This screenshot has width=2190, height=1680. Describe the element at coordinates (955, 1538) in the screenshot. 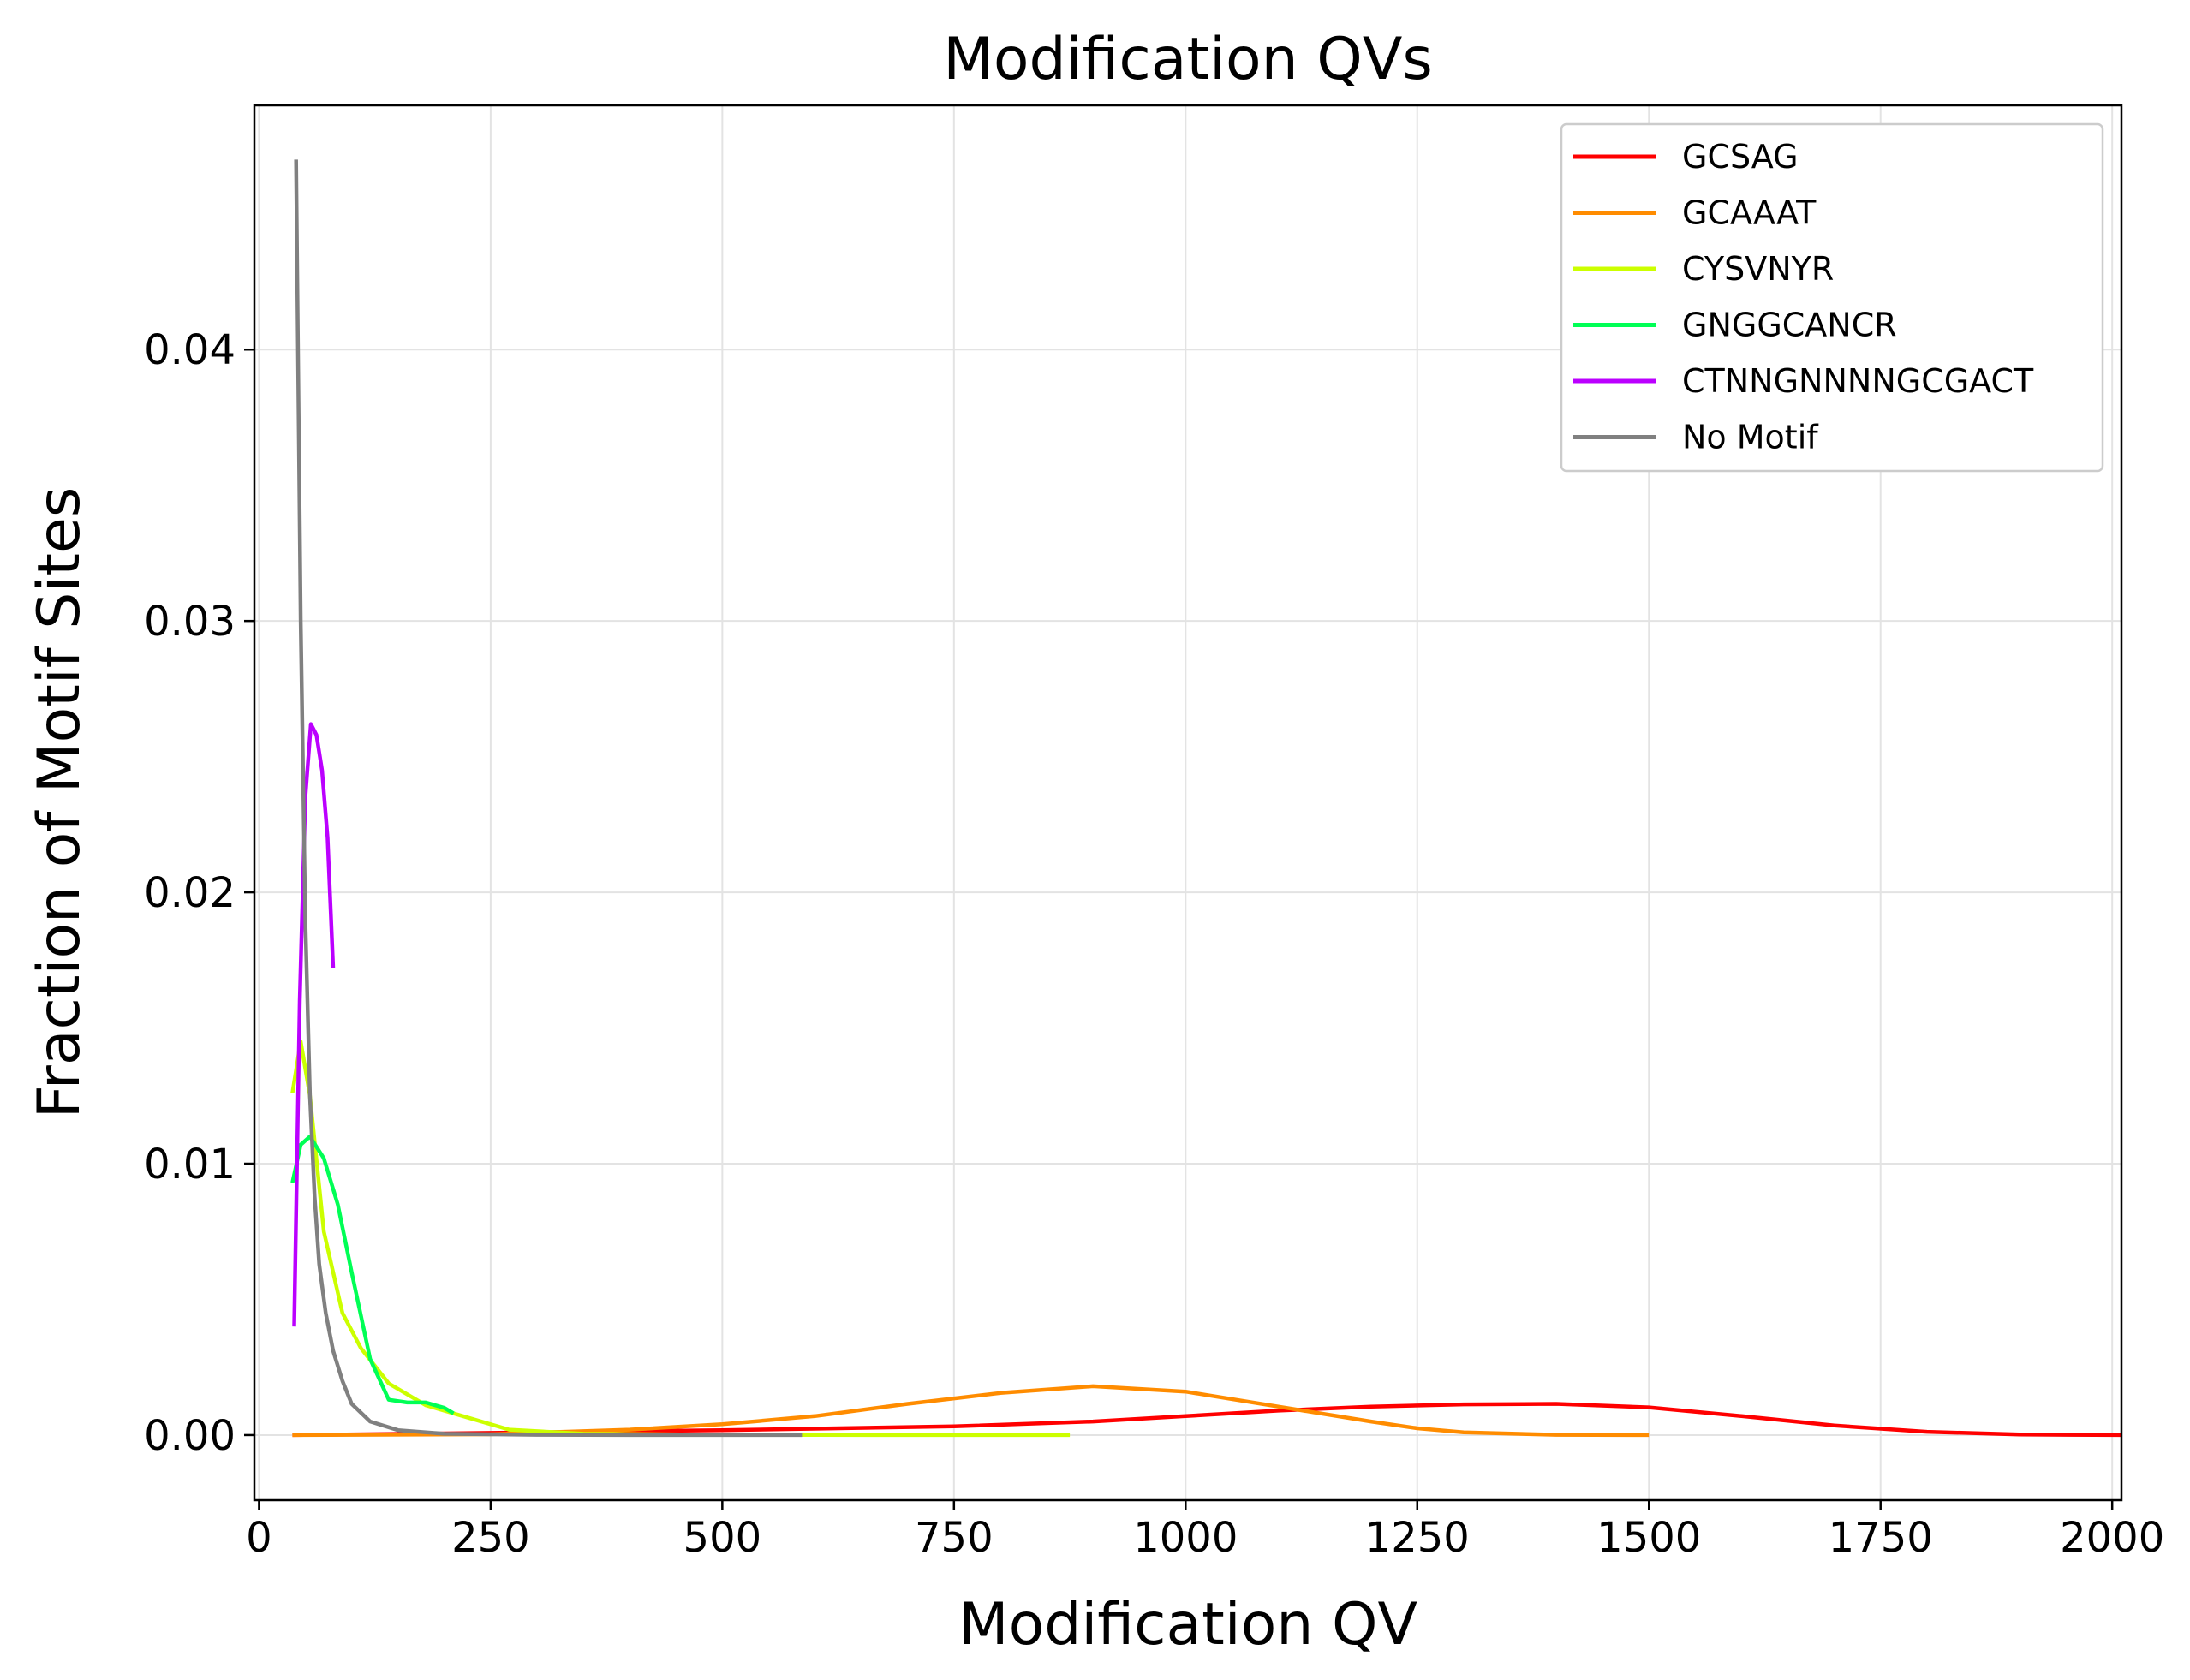

I see `x-tick-label: 750` at that location.